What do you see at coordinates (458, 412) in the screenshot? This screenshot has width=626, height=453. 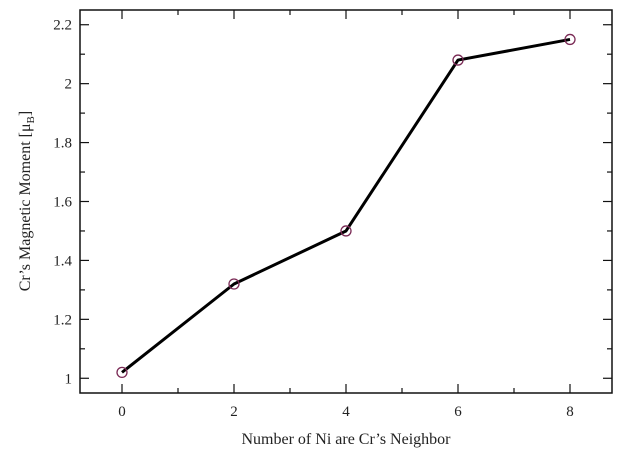 I see `x-tick-label: 6` at bounding box center [458, 412].